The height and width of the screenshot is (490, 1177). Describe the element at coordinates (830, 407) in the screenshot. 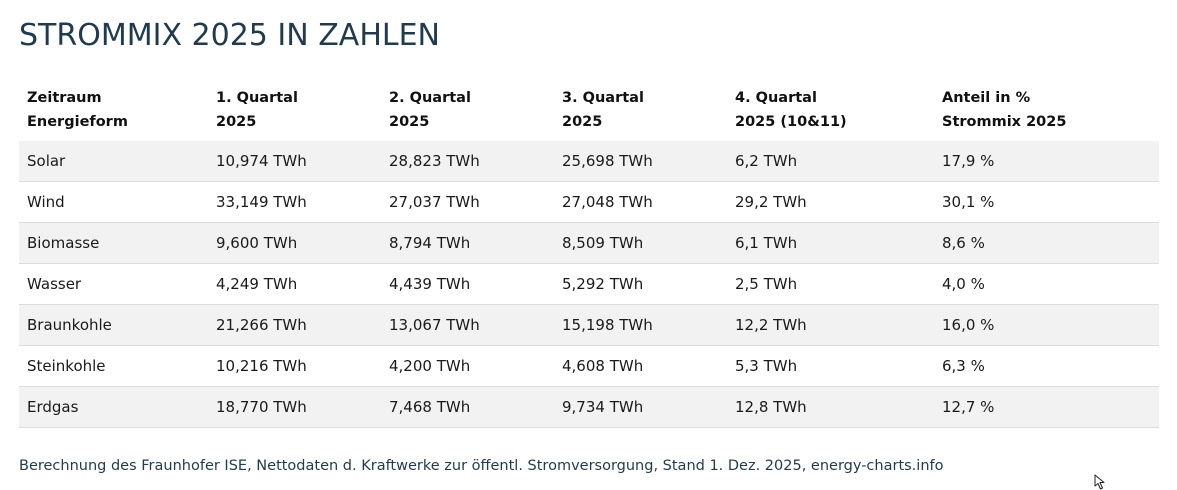

I see `cell-q4: 12,8 TWh` at that location.